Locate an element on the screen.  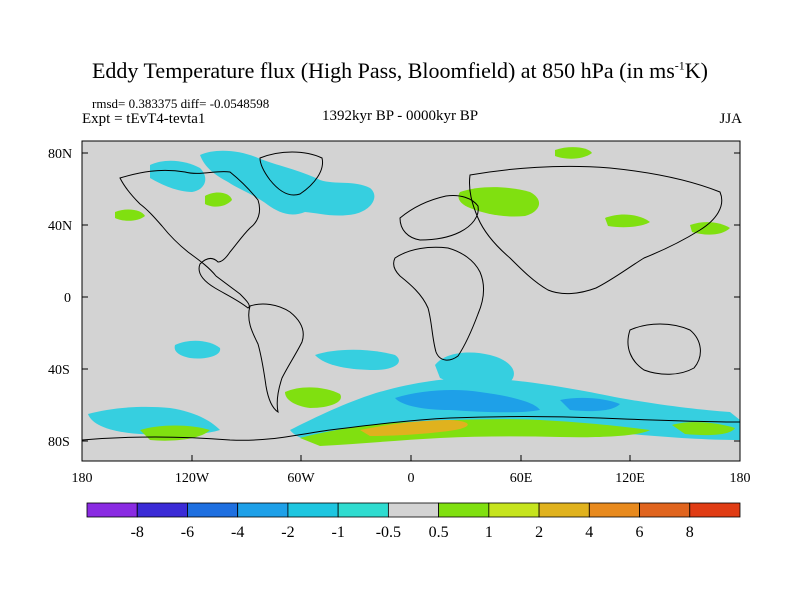
colorbar-label: 0.5 is located at coordinates (439, 532).